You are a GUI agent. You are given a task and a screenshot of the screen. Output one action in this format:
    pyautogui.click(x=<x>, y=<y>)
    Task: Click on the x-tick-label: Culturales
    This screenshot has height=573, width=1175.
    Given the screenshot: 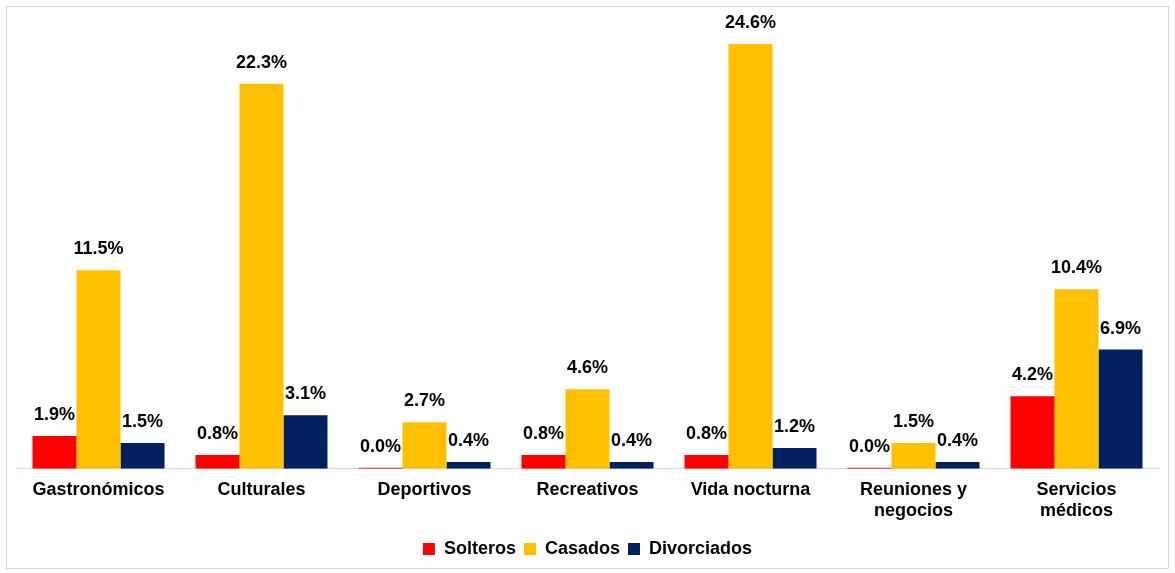 What is the action you would take?
    pyautogui.click(x=261, y=488)
    